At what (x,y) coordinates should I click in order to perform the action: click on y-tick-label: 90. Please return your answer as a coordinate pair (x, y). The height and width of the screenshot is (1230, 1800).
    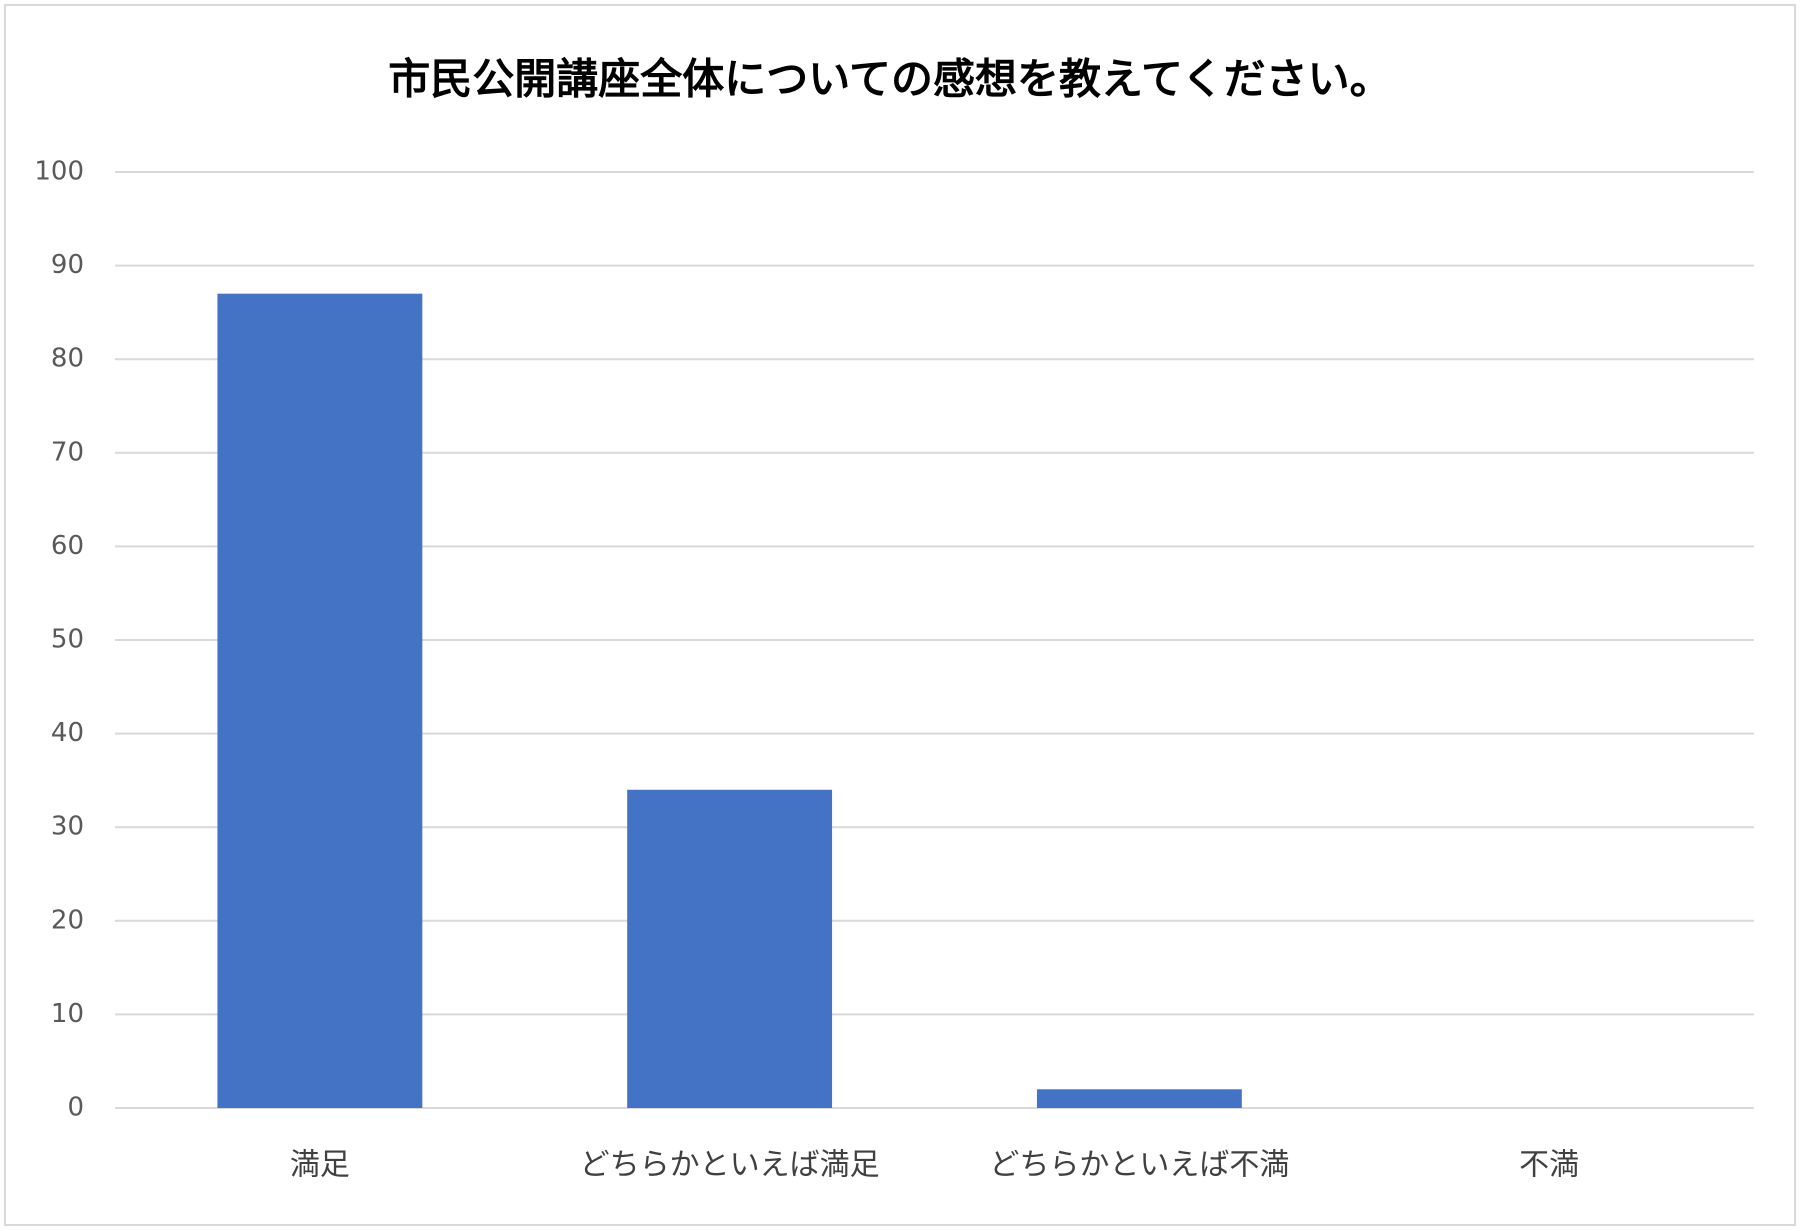
    Looking at the image, I should click on (67, 265).